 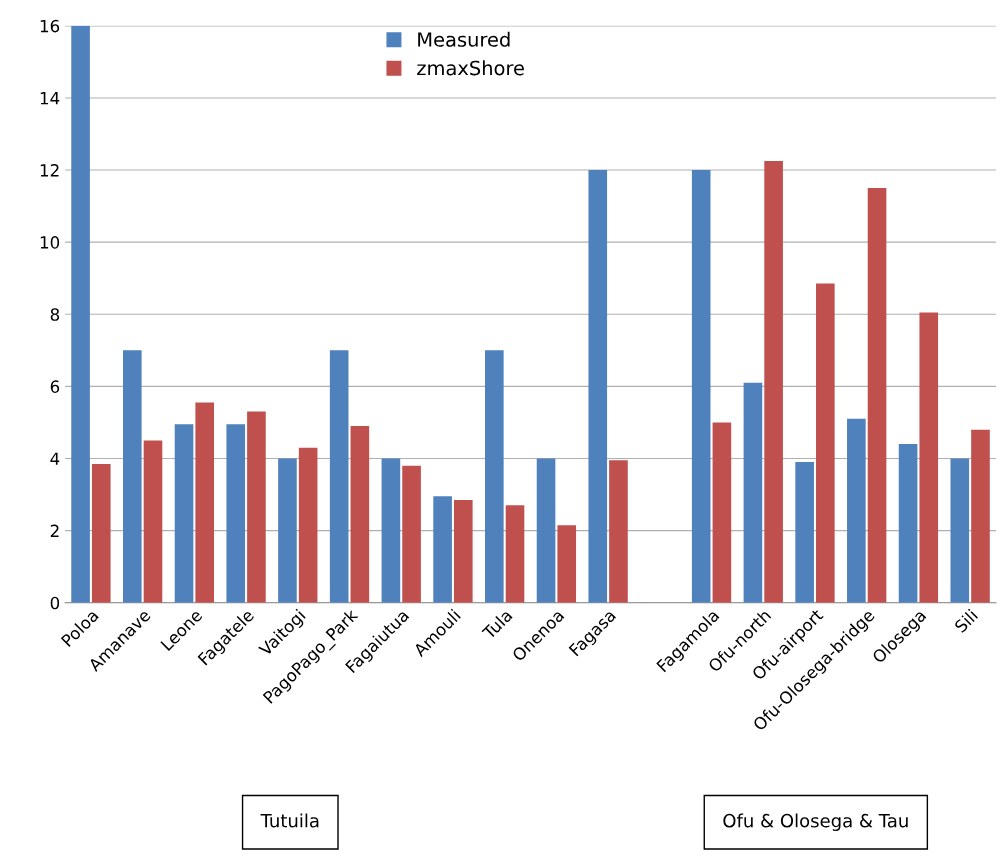 I want to click on y-tick-label: 10, so click(x=50, y=242).